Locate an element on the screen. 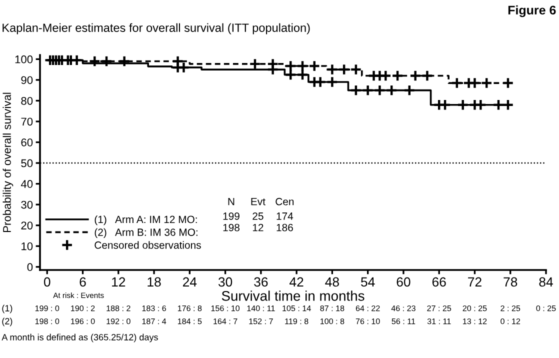 The height and width of the screenshot is (358, 559). x-tick-label: 30 is located at coordinates (225, 282).